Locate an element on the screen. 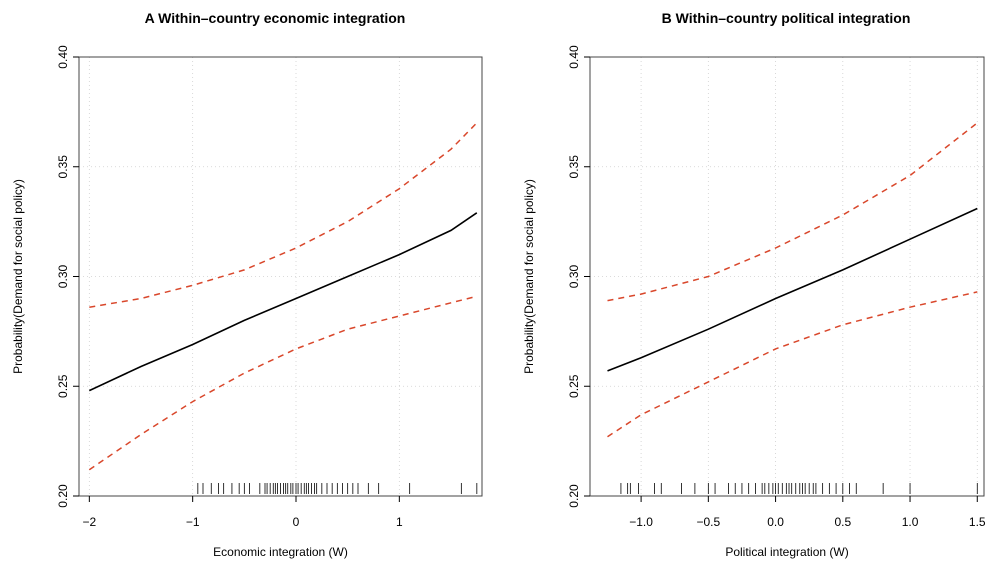 This screenshot has width=988, height=563. panel-b-ytick-label-1: 0.25 is located at coordinates (574, 386).